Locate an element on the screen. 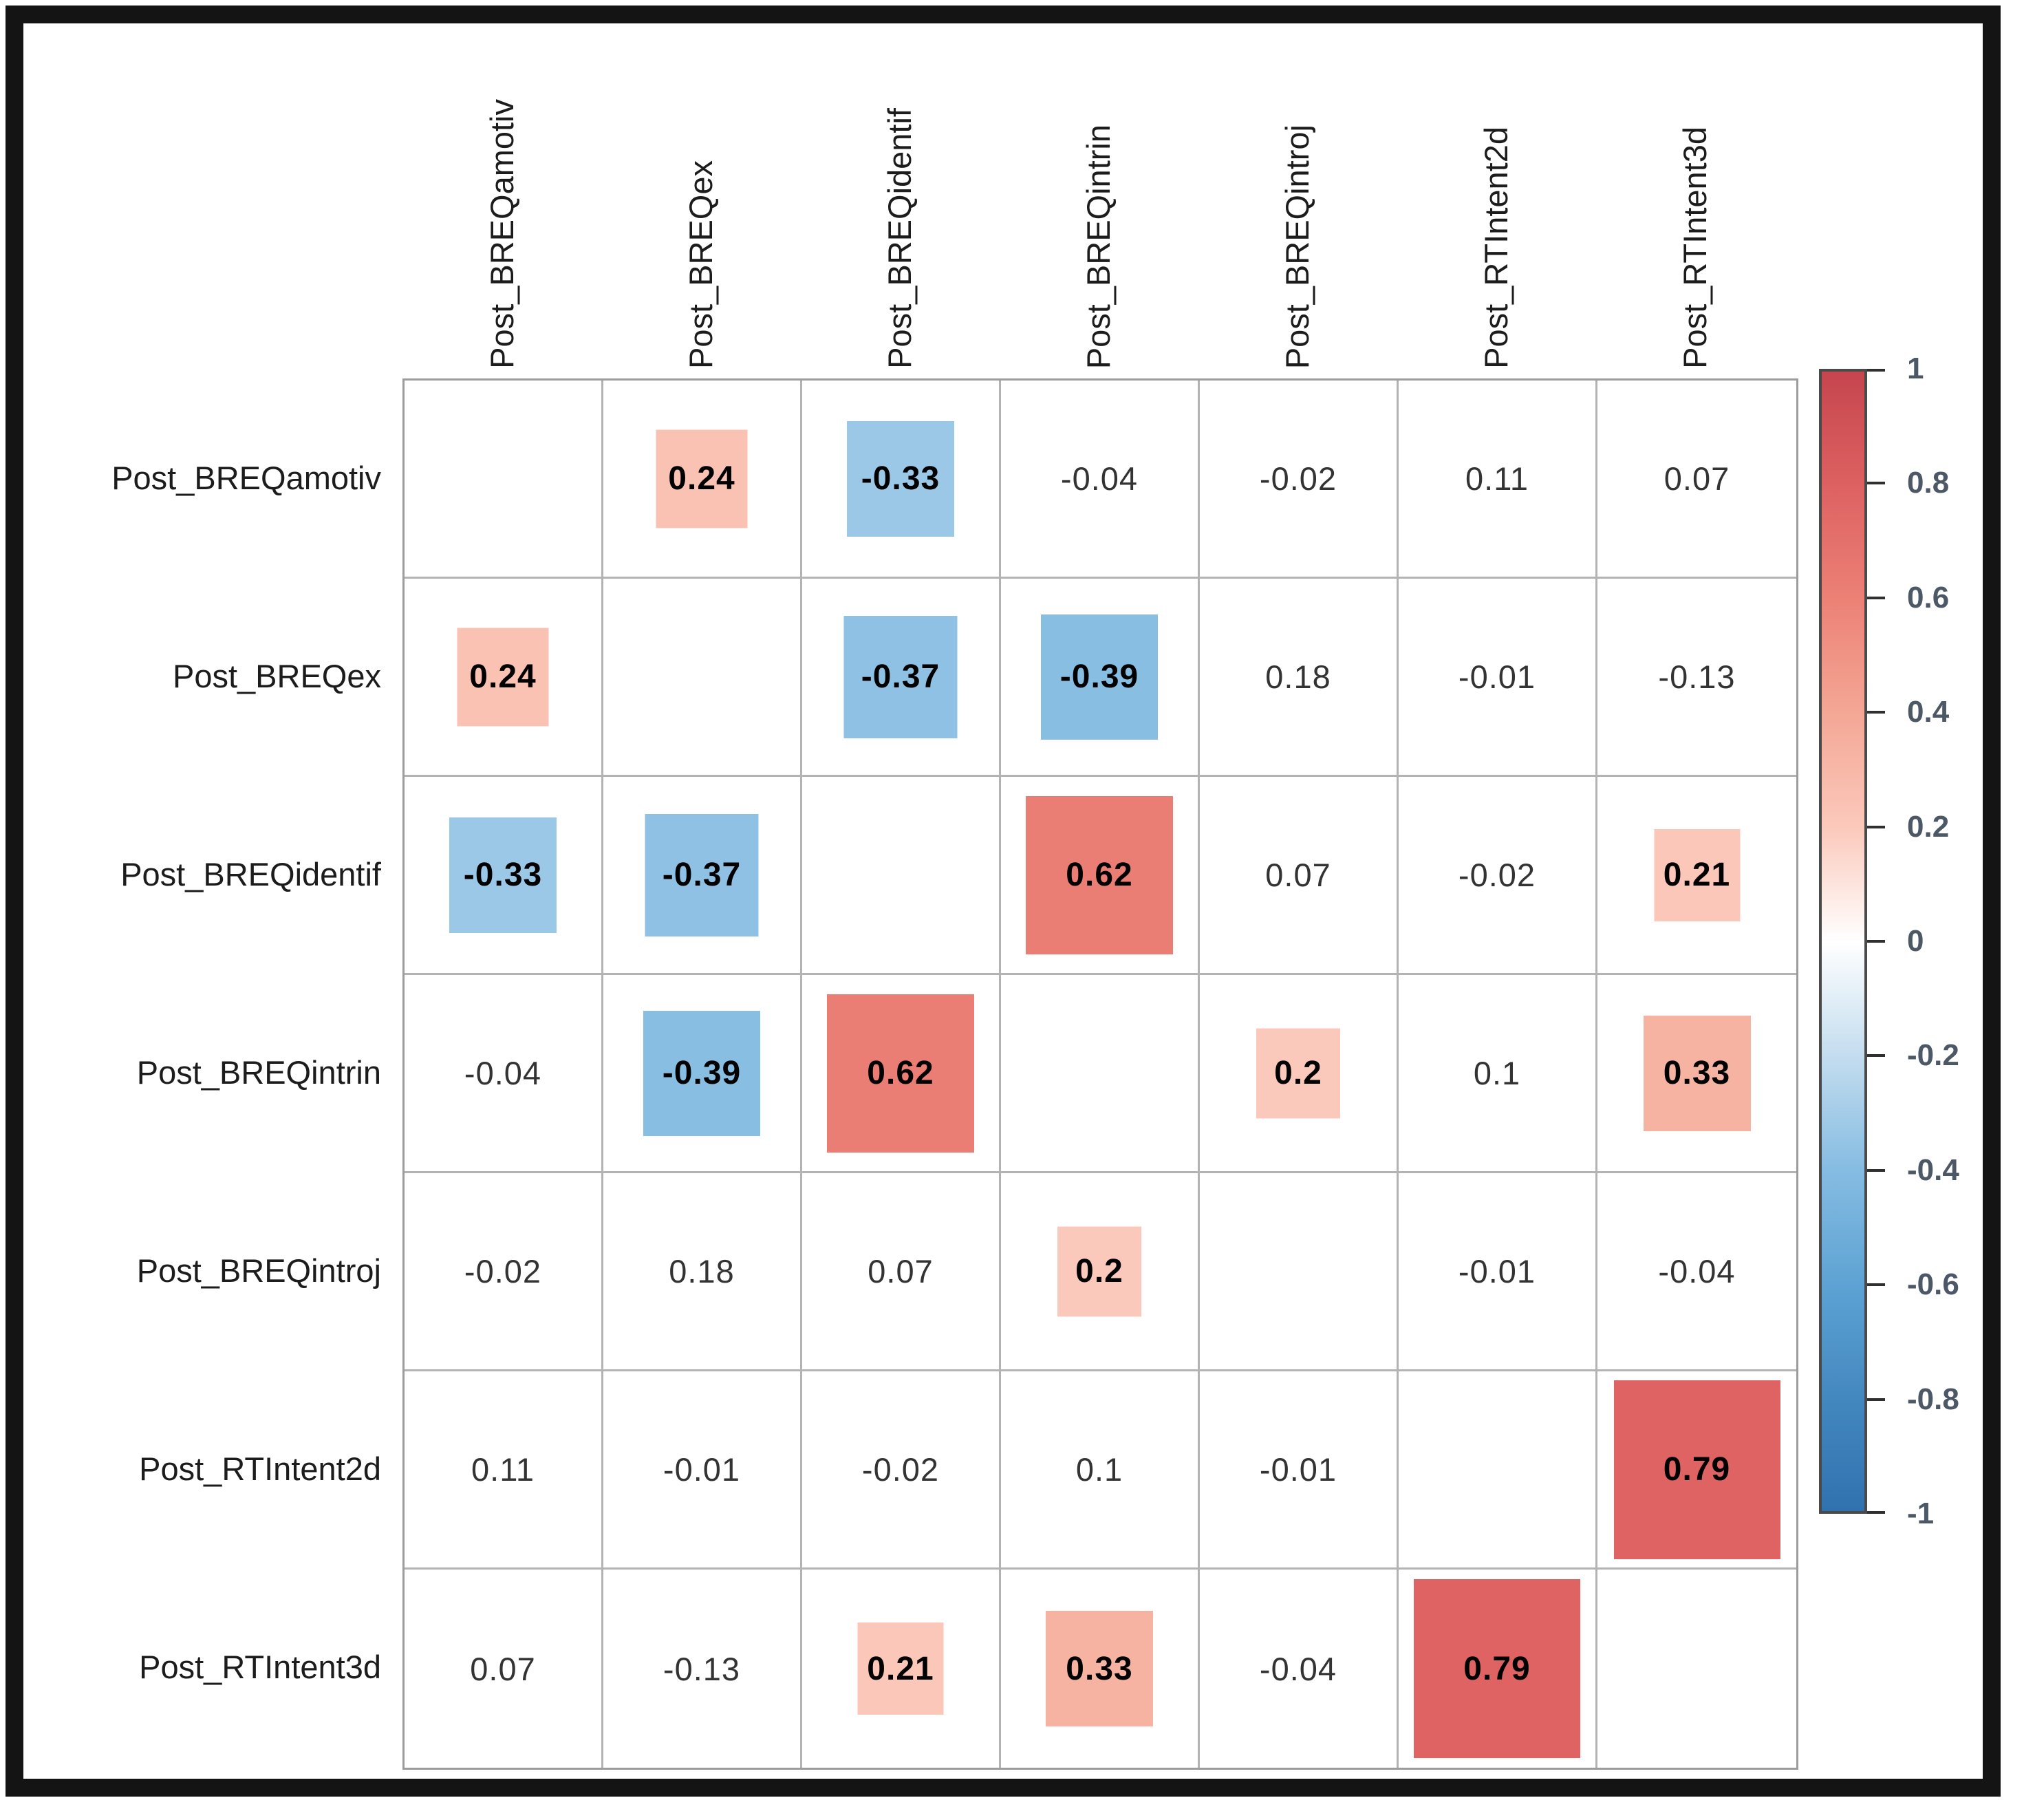  matrix-cell-r5c2: -0.02 is located at coordinates (901, 1470).